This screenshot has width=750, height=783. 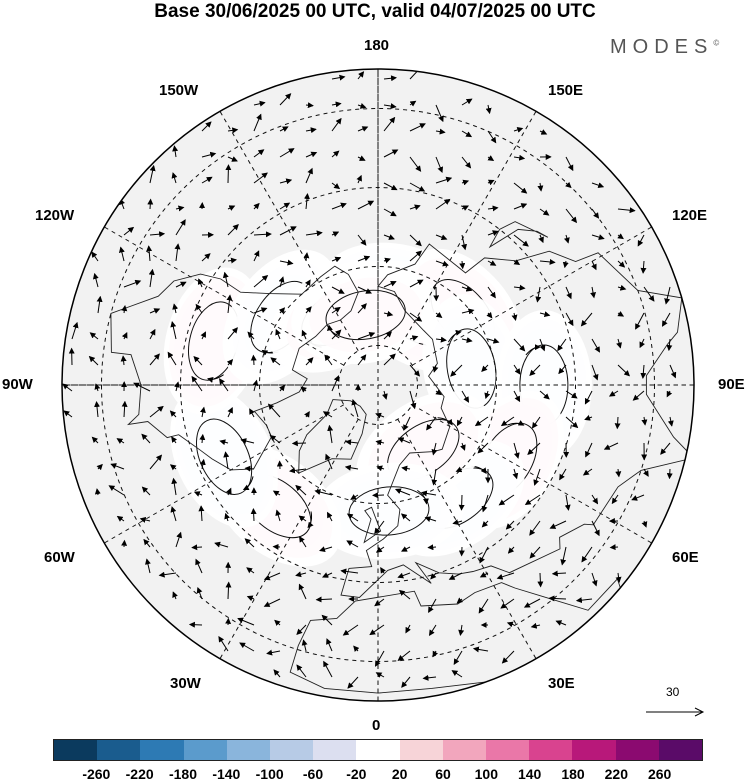 What do you see at coordinates (378, 385) in the screenshot?
I see `latitude-circle` at bounding box center [378, 385].